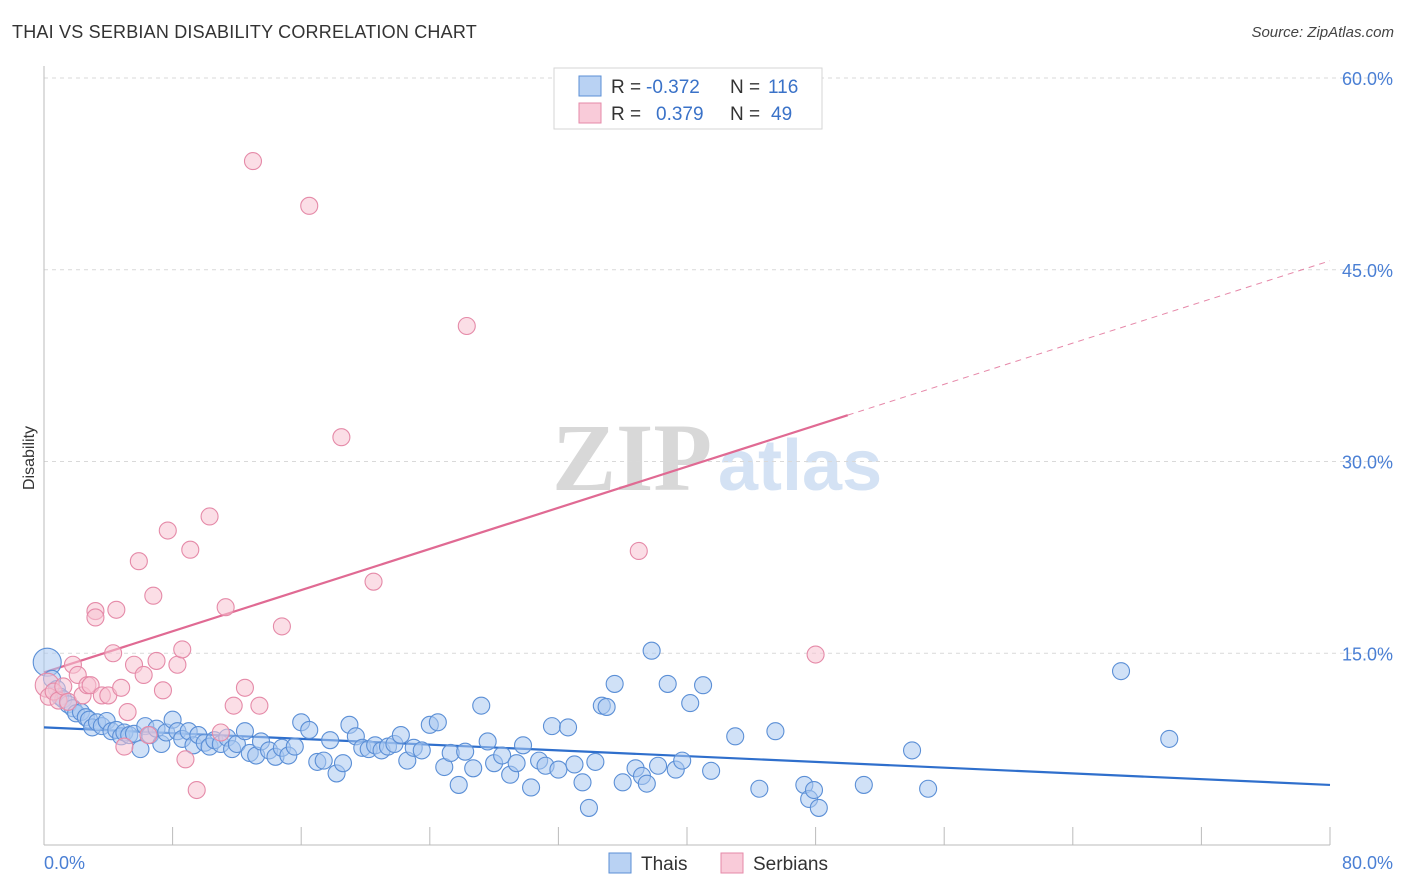 This screenshot has width=1406, height=892. I want to click on legend-r-value-thais: -0.372, so click(673, 87).